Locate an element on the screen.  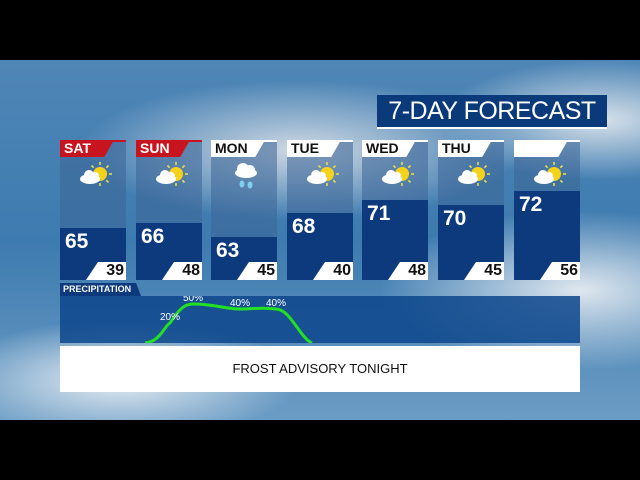
precipitation-value: 20% is located at coordinates (170, 317).